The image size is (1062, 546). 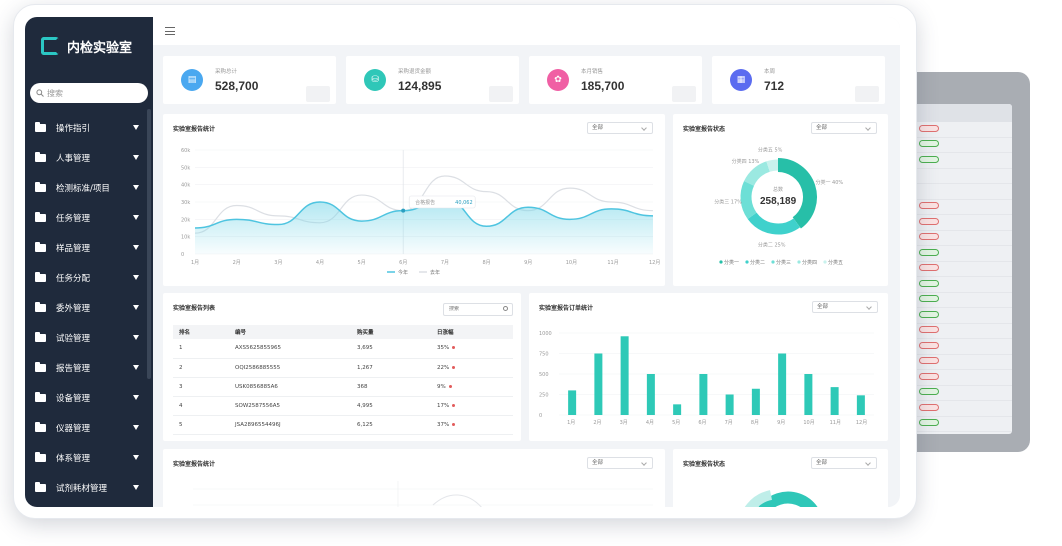 What do you see at coordinates (620, 128) in the screenshot?
I see `report-stats-select: 全部` at bounding box center [620, 128].